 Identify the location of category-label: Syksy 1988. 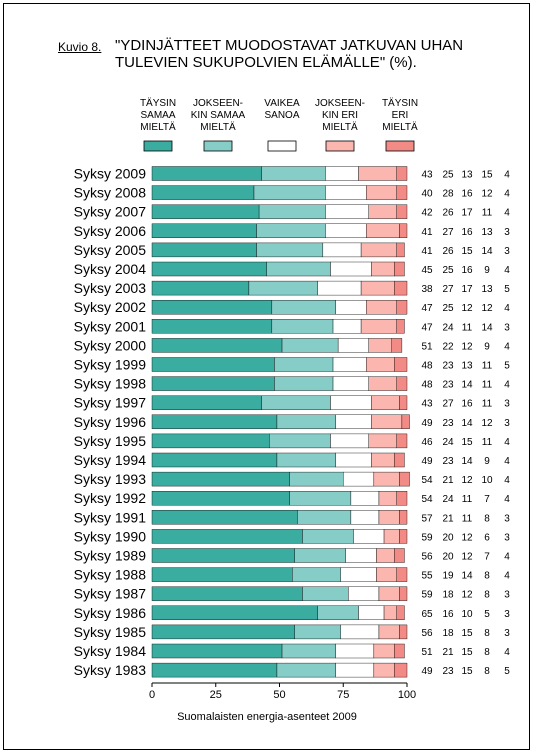
(110, 575).